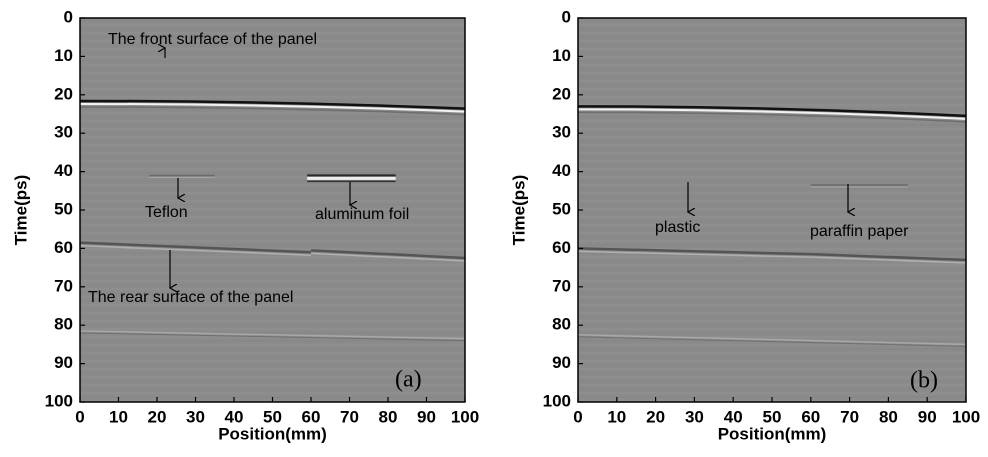 This screenshot has width=988, height=457. What do you see at coordinates (924, 381) in the screenshot?
I see `panel-label: (b)` at bounding box center [924, 381].